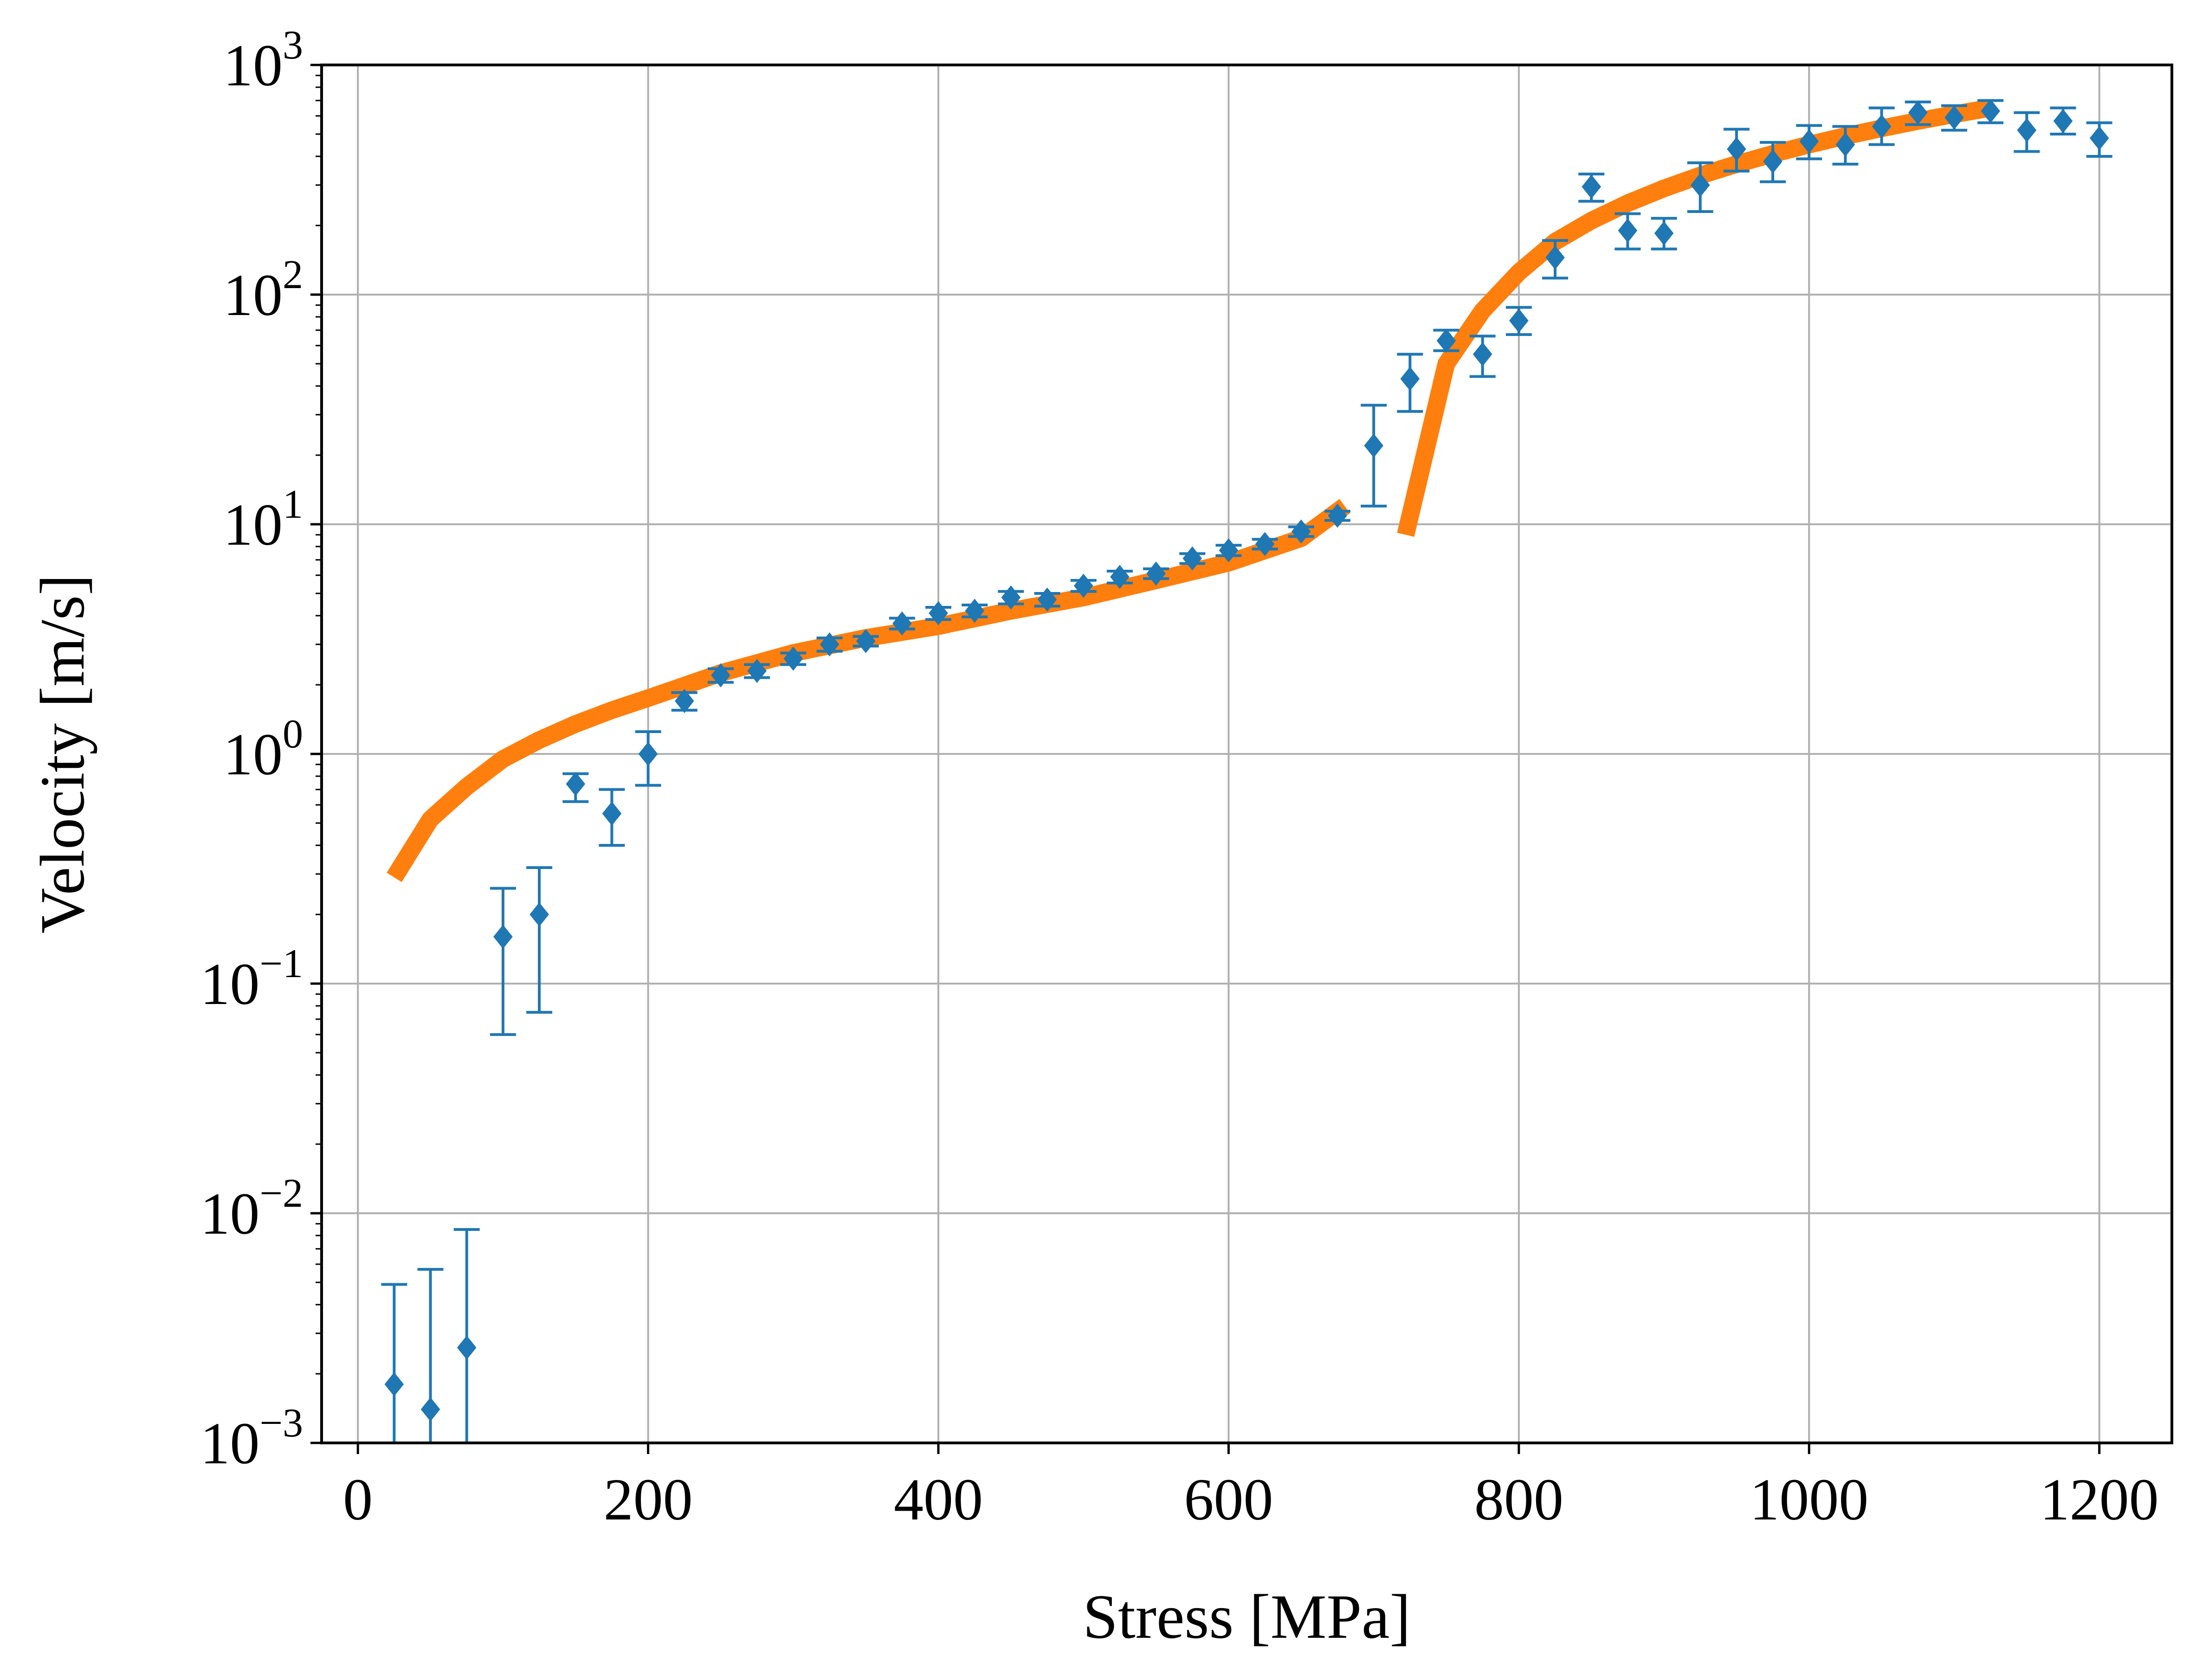  I want to click on y-axis: 10⁻³ 10⁻² 10⁻¹ 10⁰ 10¹ 10² 10³, so click(261, 750).